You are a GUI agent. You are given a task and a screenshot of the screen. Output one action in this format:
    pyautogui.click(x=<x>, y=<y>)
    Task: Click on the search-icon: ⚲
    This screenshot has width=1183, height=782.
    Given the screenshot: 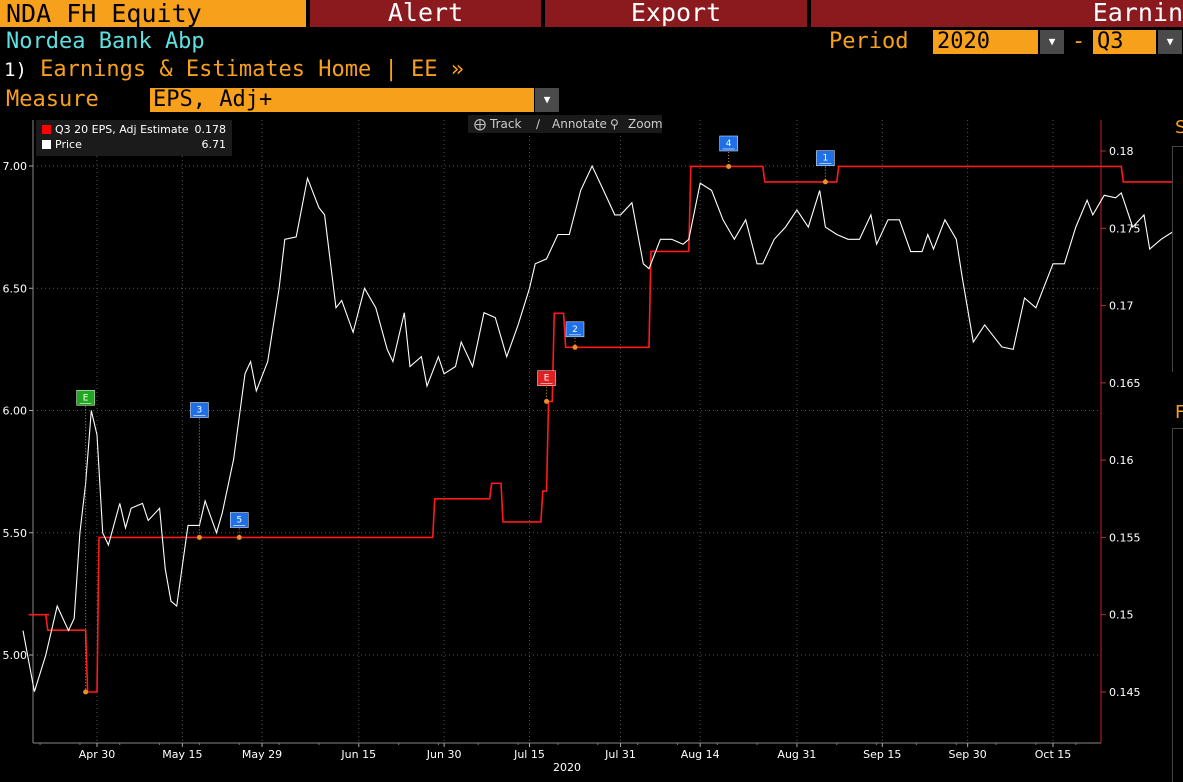 What is the action you would take?
    pyautogui.click(x=614, y=124)
    